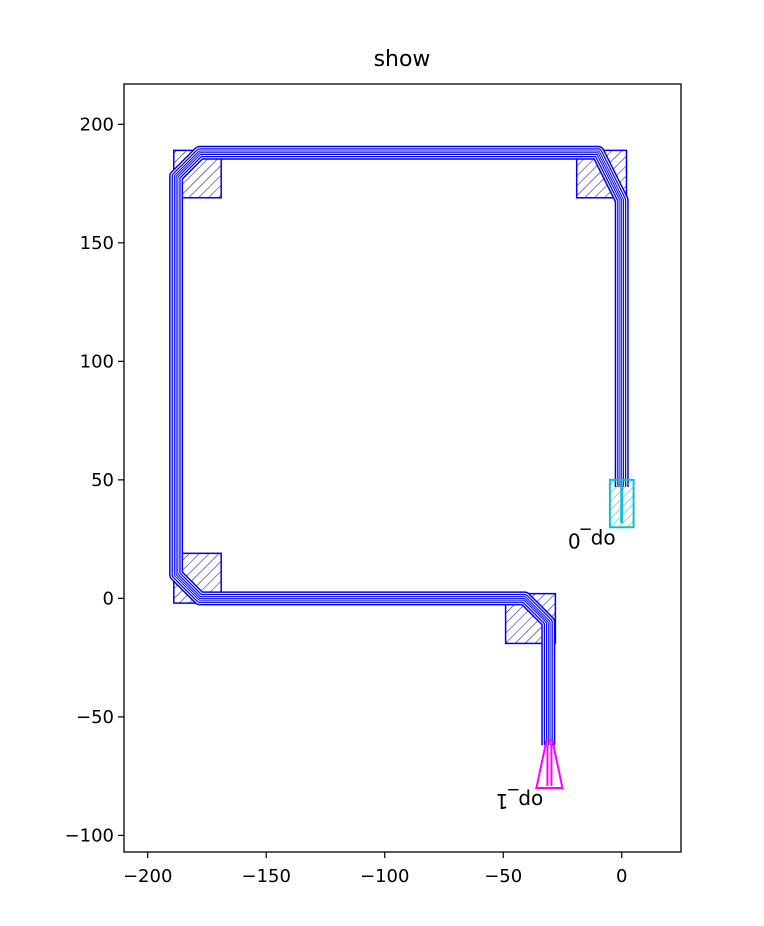 This screenshot has height=926, width=764. I want to click on x-axis: −200 −150 −100 −50 0, so click(375, 869).